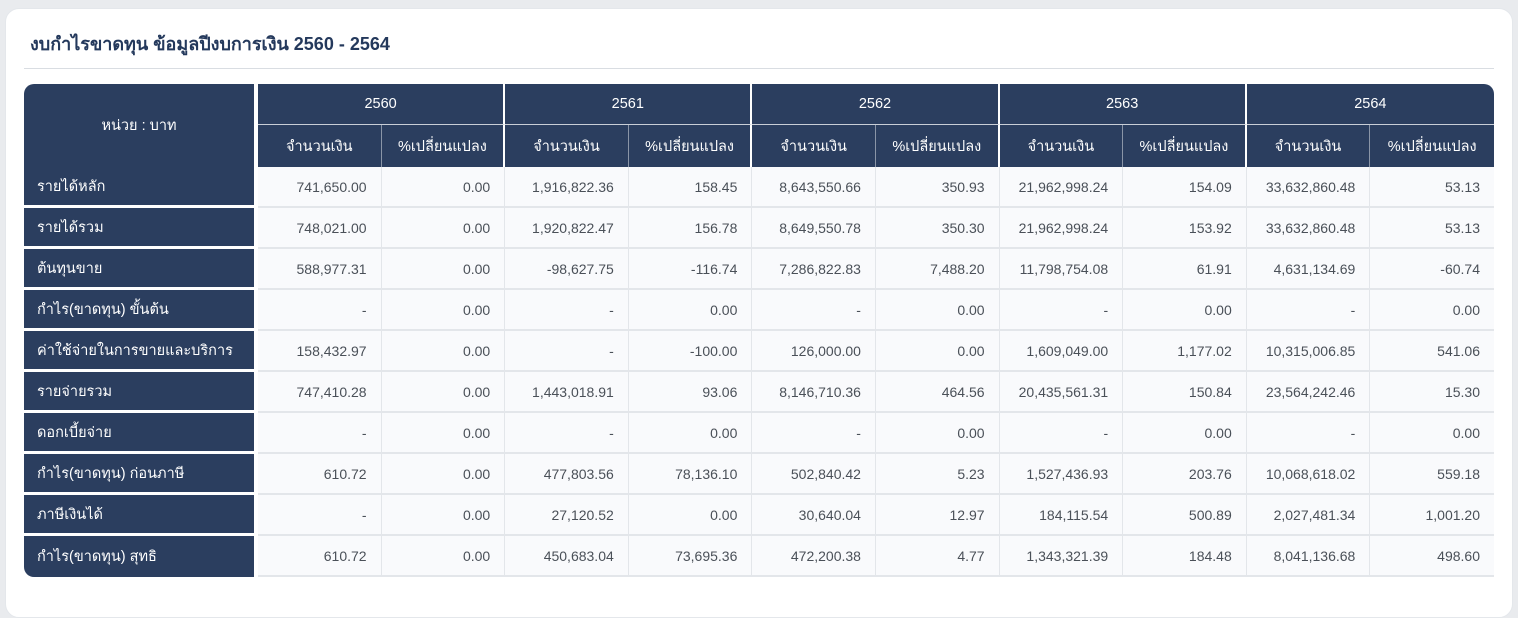  I want to click on amount-cell: 477,803.56, so click(567, 474).